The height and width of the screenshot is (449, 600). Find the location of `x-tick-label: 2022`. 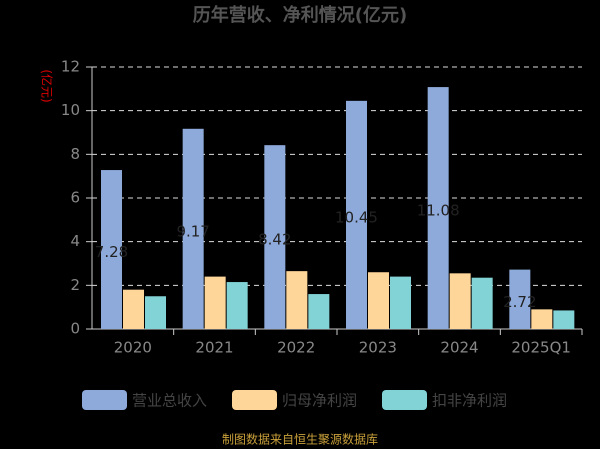

x-tick-label: 2022 is located at coordinates (296, 348).